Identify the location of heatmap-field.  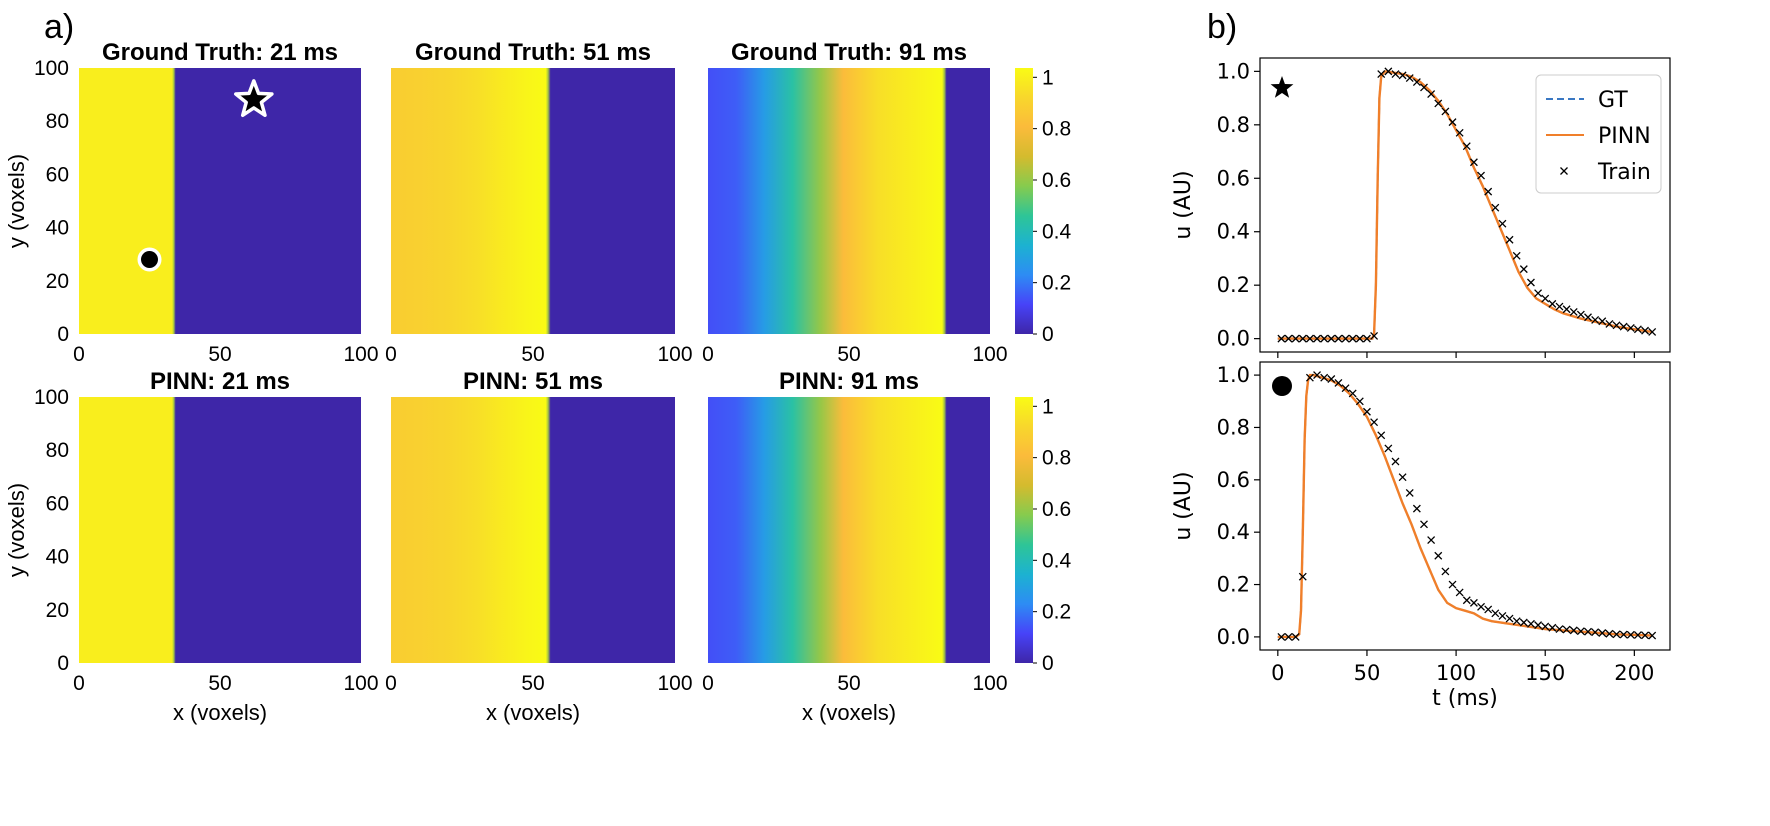
(533, 201).